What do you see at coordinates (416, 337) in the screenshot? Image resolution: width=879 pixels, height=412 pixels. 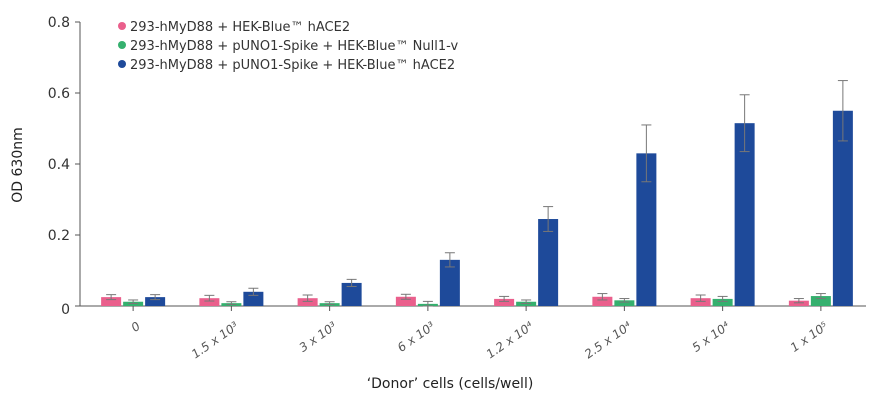 I see `x-tick-label: 6 x 10³` at bounding box center [416, 337].